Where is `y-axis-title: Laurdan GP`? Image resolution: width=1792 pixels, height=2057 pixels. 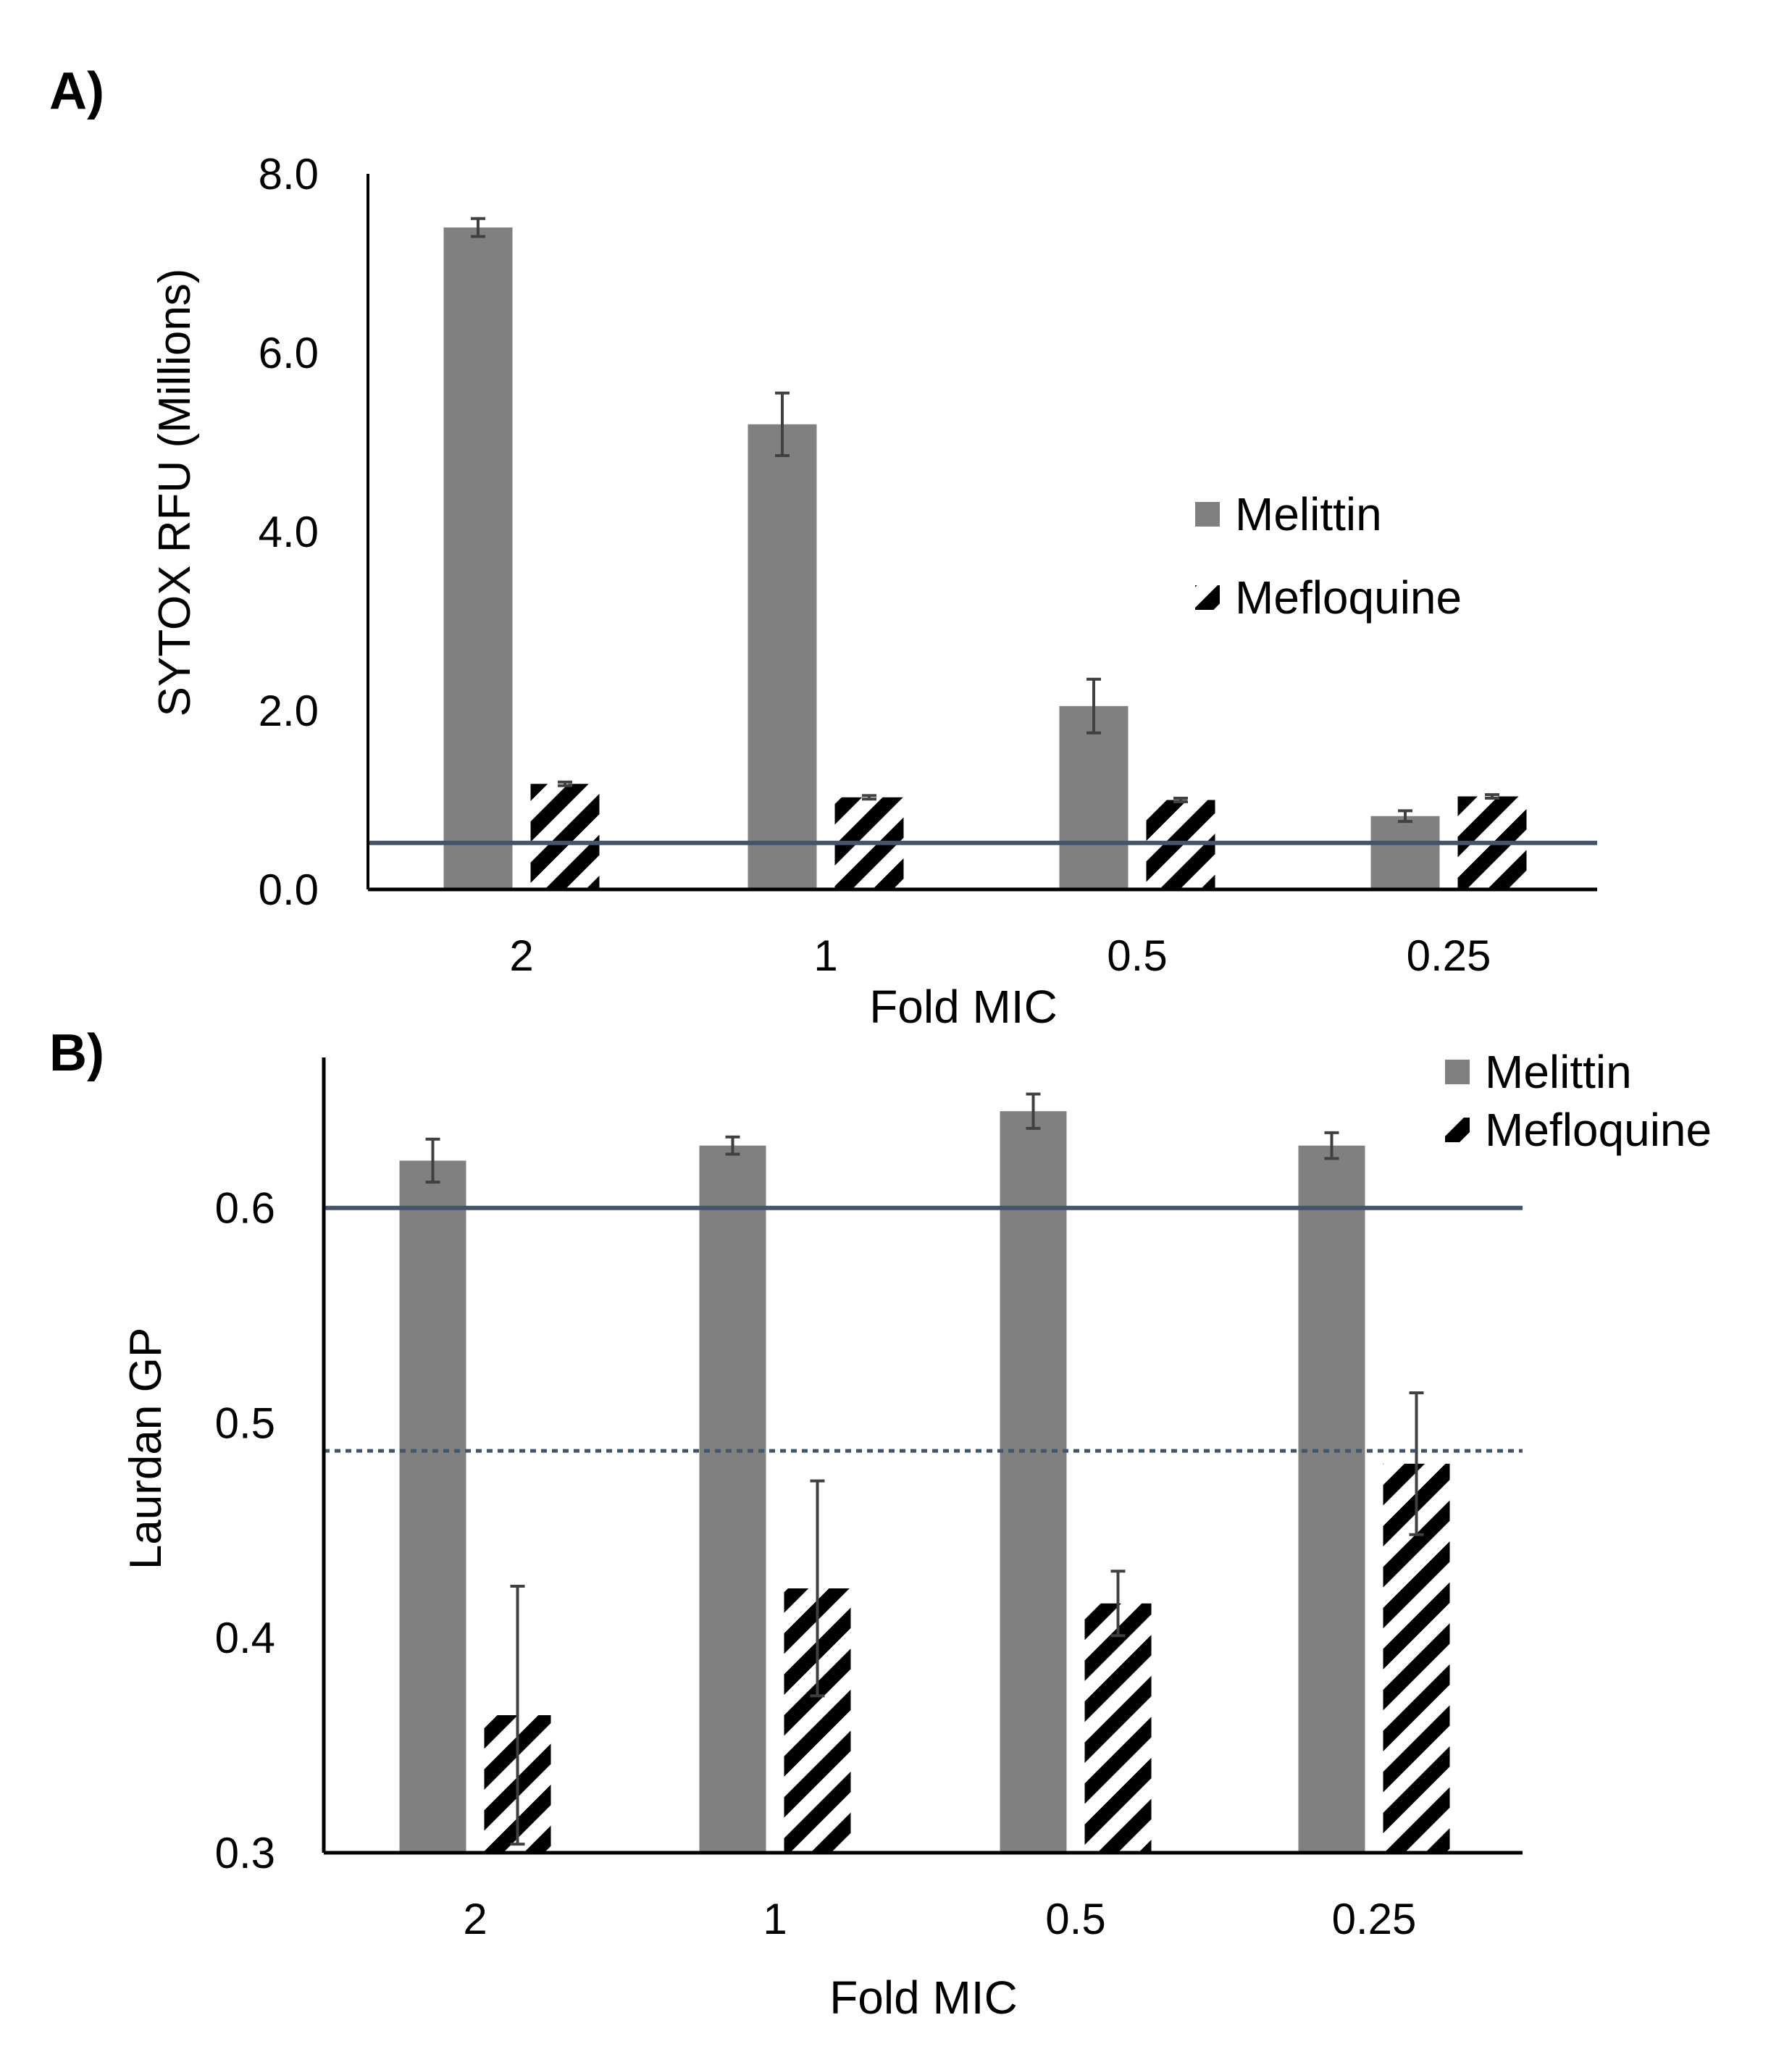
y-axis-title: Laurdan GP is located at coordinates (146, 1449).